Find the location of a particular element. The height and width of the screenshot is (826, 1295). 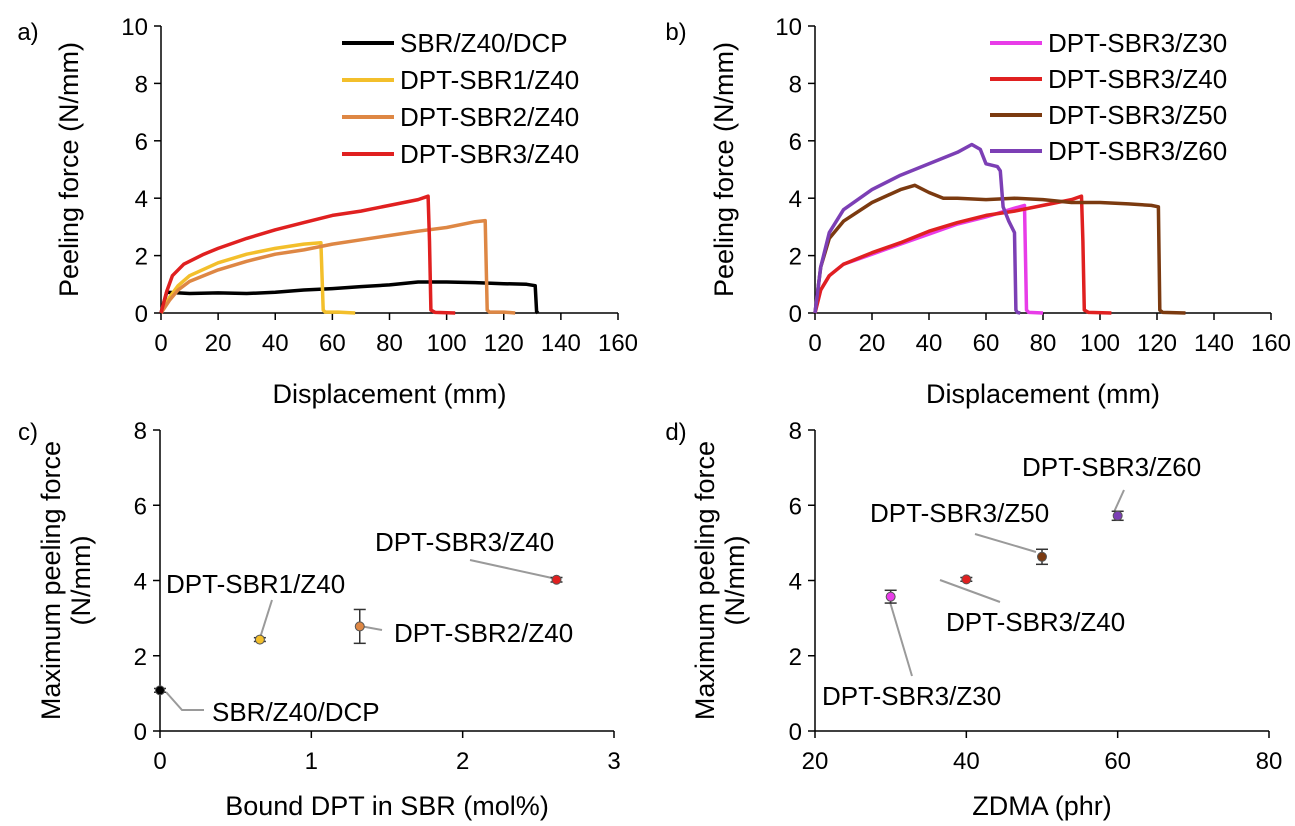

series-line-dpt-sbr3-z50 is located at coordinates (999, 249).